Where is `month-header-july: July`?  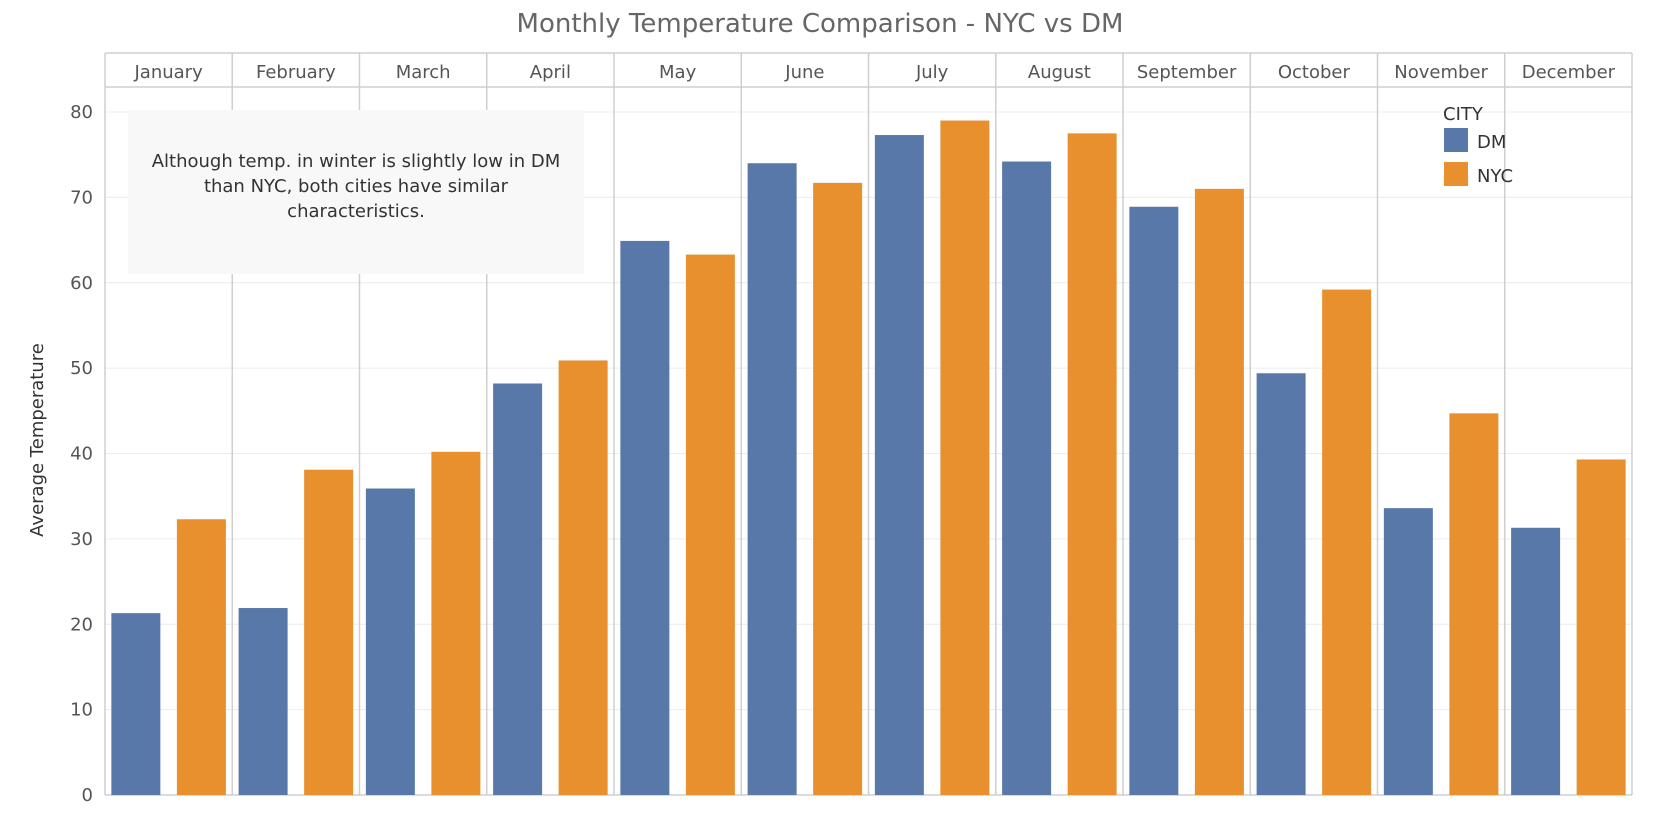
month-header-july: July is located at coordinates (932, 72).